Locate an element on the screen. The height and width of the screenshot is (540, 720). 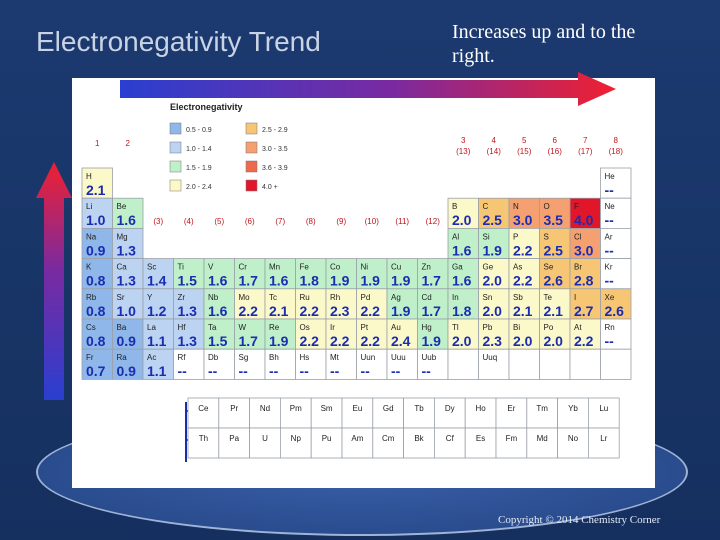
actinide-symbol: Fm is located at coordinates (512, 438).